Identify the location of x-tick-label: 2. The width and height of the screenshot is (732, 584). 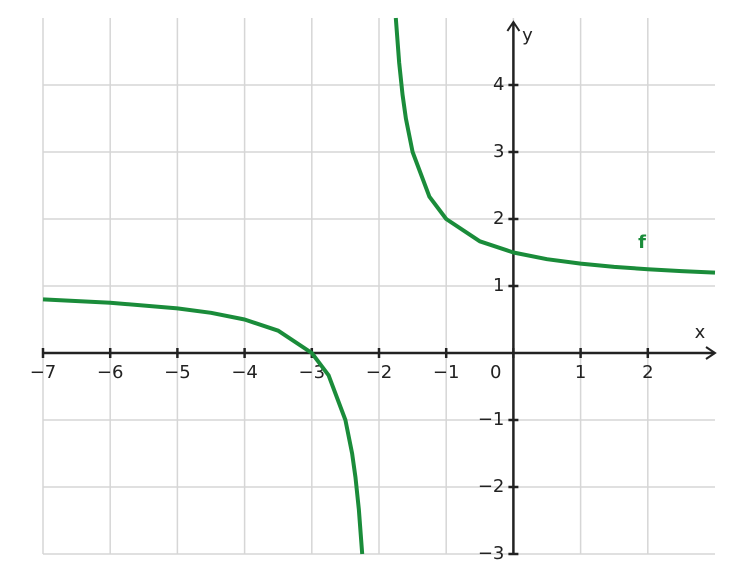
(647, 372).